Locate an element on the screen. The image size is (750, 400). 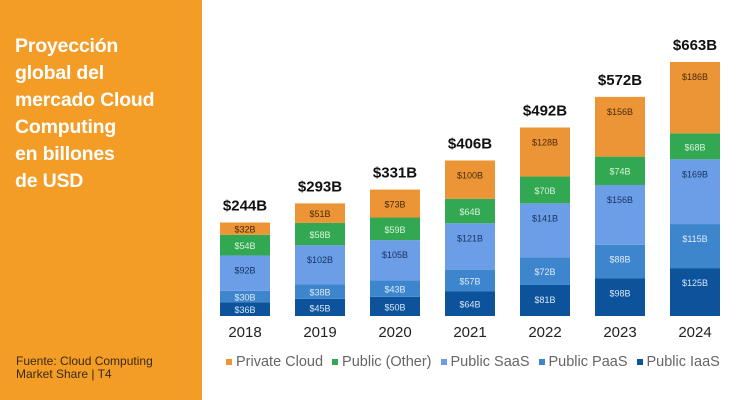
x-tick-label: 2019 is located at coordinates (319, 332).